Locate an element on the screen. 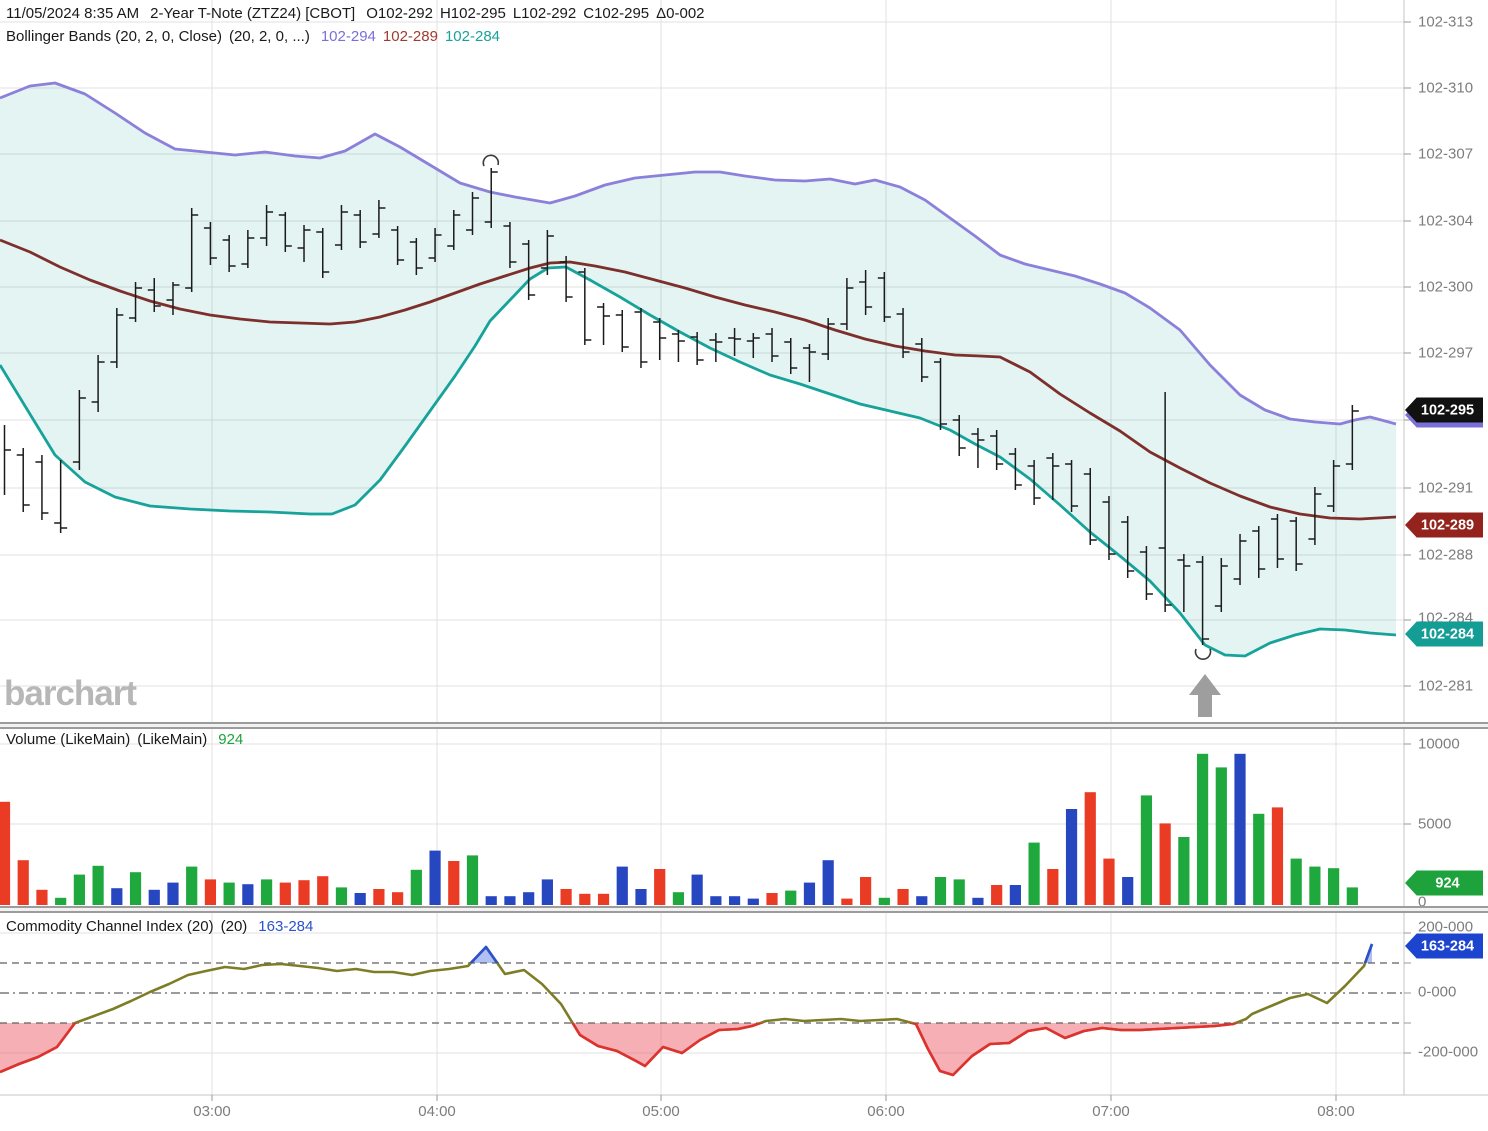  volume-legend-params: (LikeMain) is located at coordinates (172, 739).